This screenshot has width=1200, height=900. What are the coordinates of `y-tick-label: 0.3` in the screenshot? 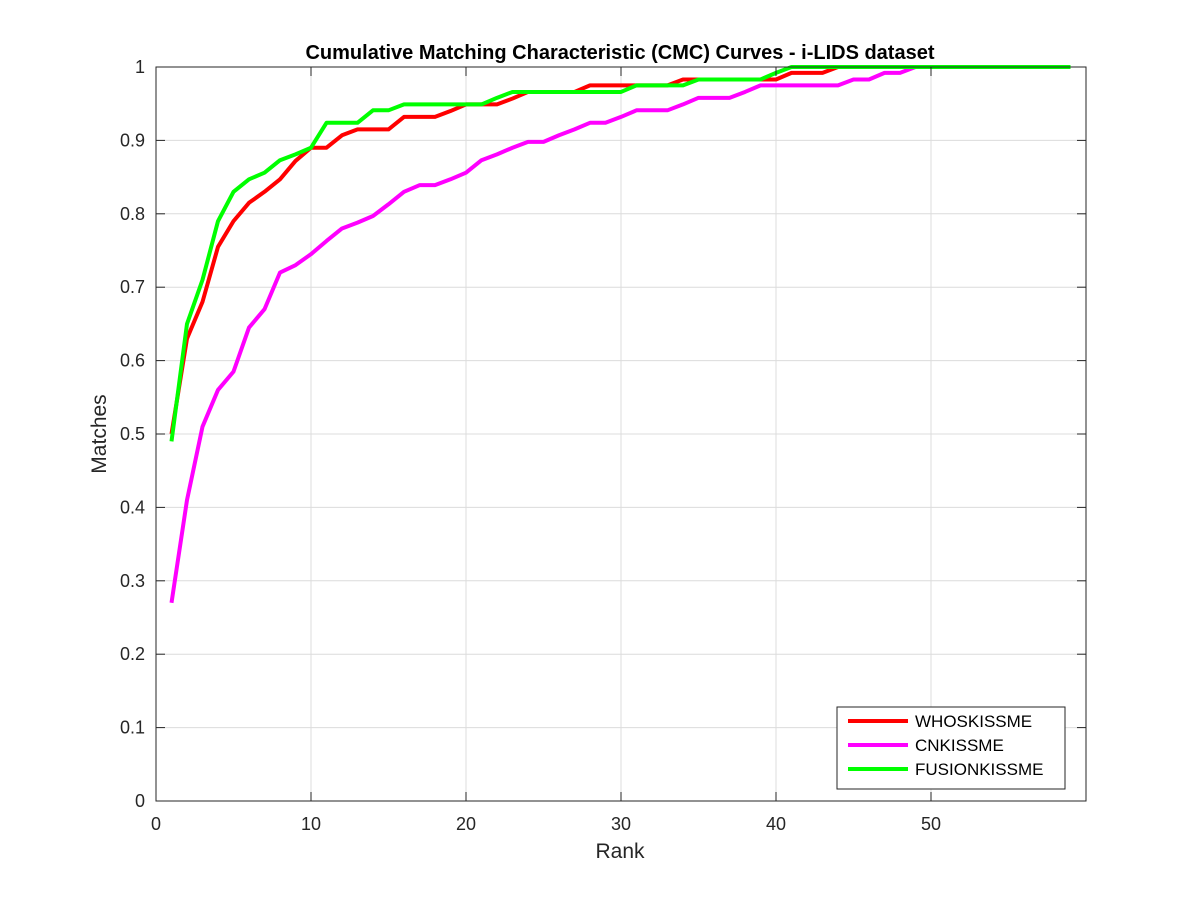 It's located at (132, 581).